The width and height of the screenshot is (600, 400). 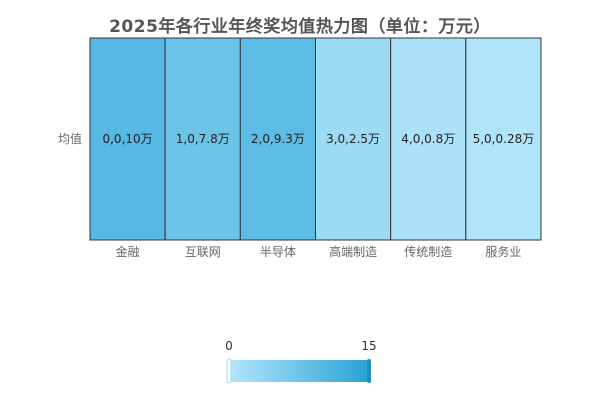 I want to click on x-tick-label-0: 金融, so click(x=128, y=251).